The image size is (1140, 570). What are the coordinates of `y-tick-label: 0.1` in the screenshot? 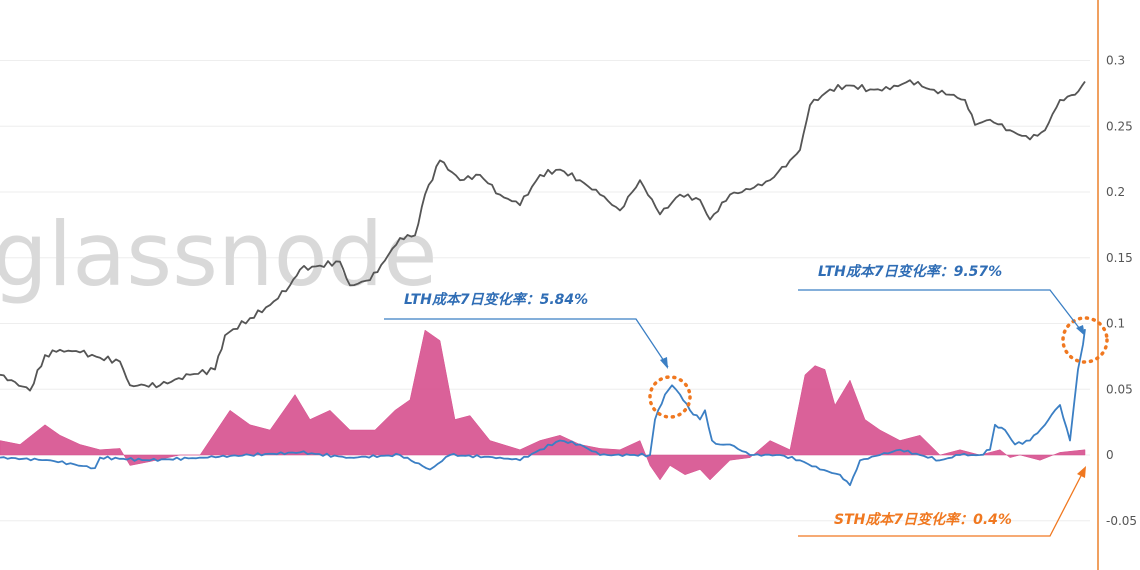 It's located at (1115, 324).